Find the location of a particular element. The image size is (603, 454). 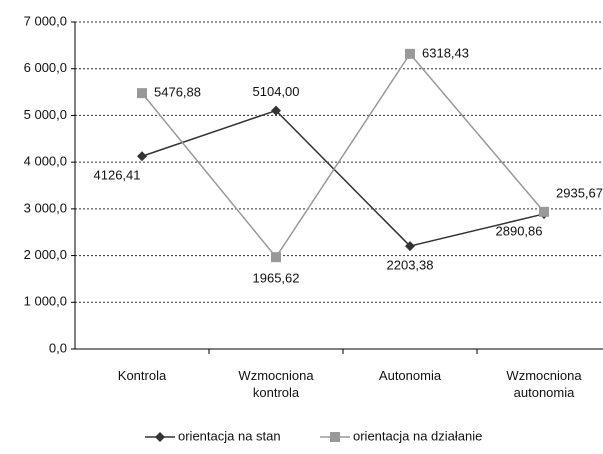

data-label: 2890,86 is located at coordinates (519, 230).